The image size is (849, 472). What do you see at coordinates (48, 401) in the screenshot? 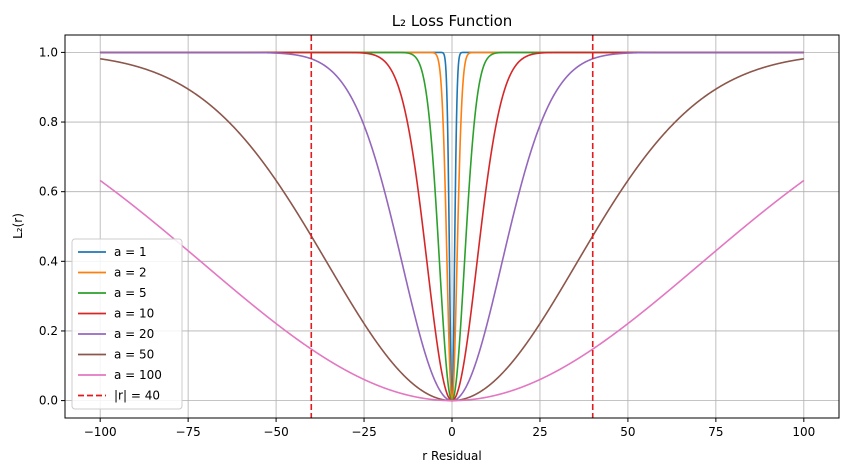
I see `y-tick-label: 0.0` at bounding box center [48, 401].